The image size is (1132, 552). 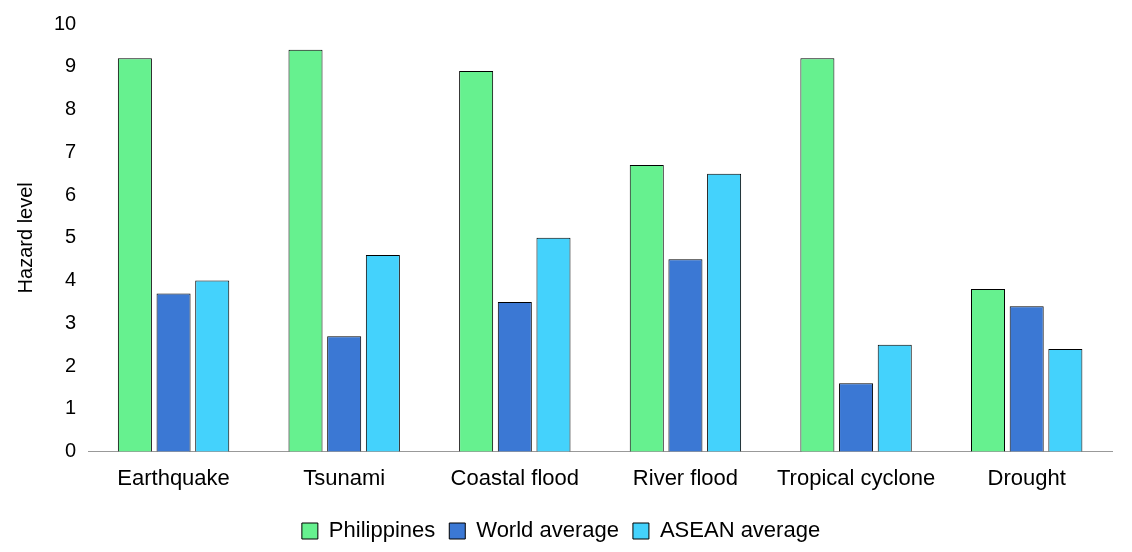 What do you see at coordinates (382, 530) in the screenshot?
I see `legend-label: Philippines` at bounding box center [382, 530].